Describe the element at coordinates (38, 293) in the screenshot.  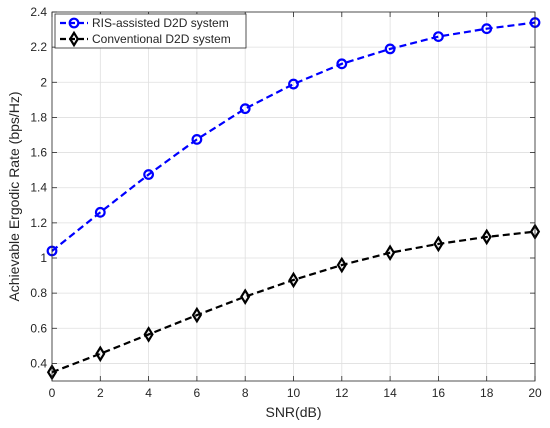
I see `y-tick-label: 0.8` at that location.